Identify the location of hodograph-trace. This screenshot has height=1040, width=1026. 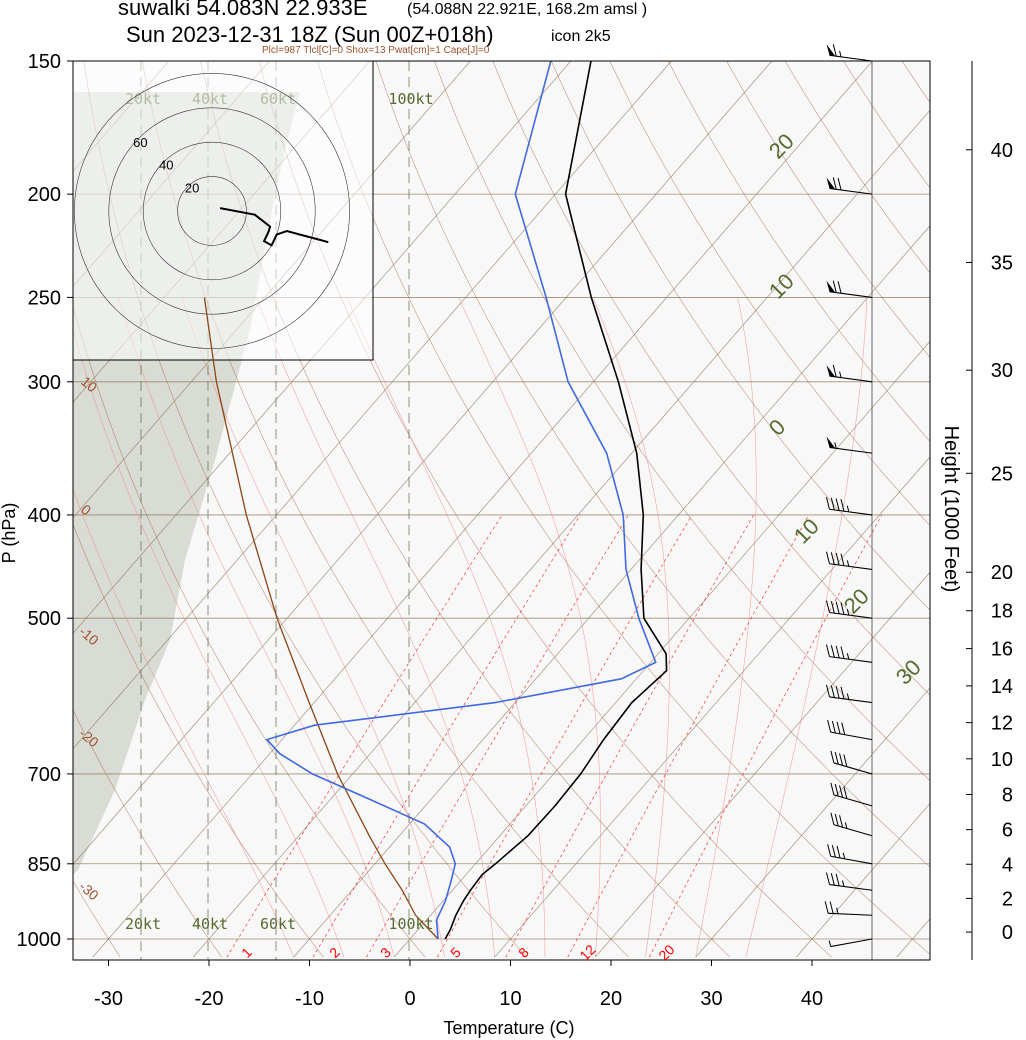
(274, 227).